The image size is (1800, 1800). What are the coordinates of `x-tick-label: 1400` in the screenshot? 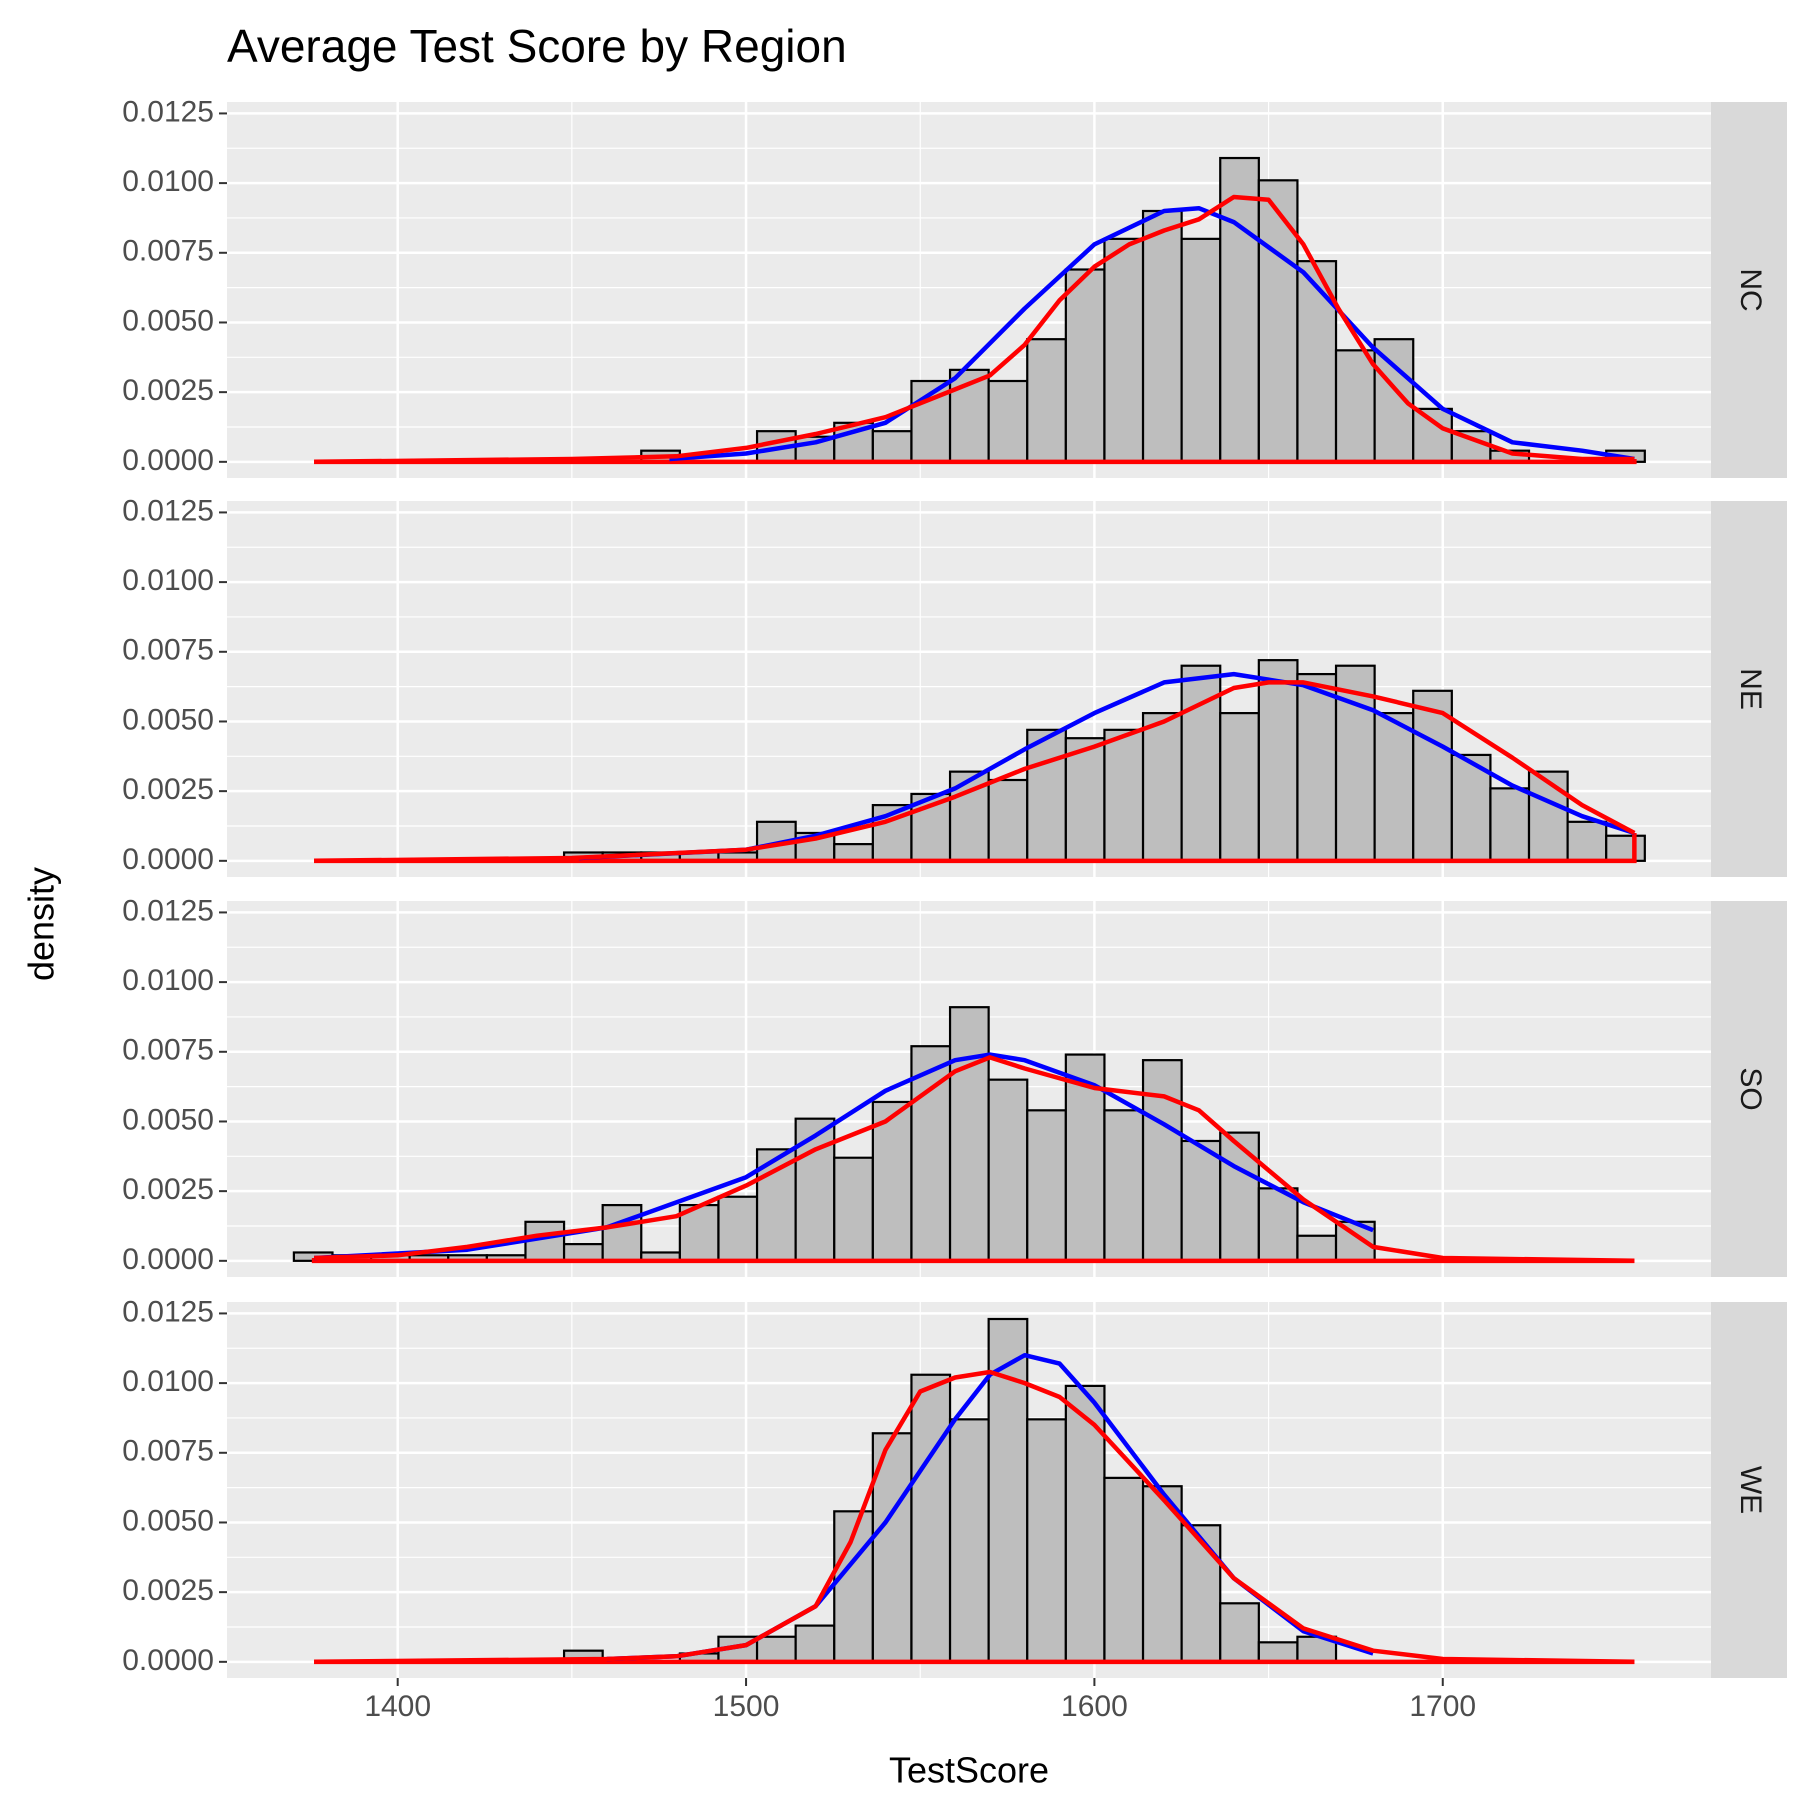 It's located at (397, 1706).